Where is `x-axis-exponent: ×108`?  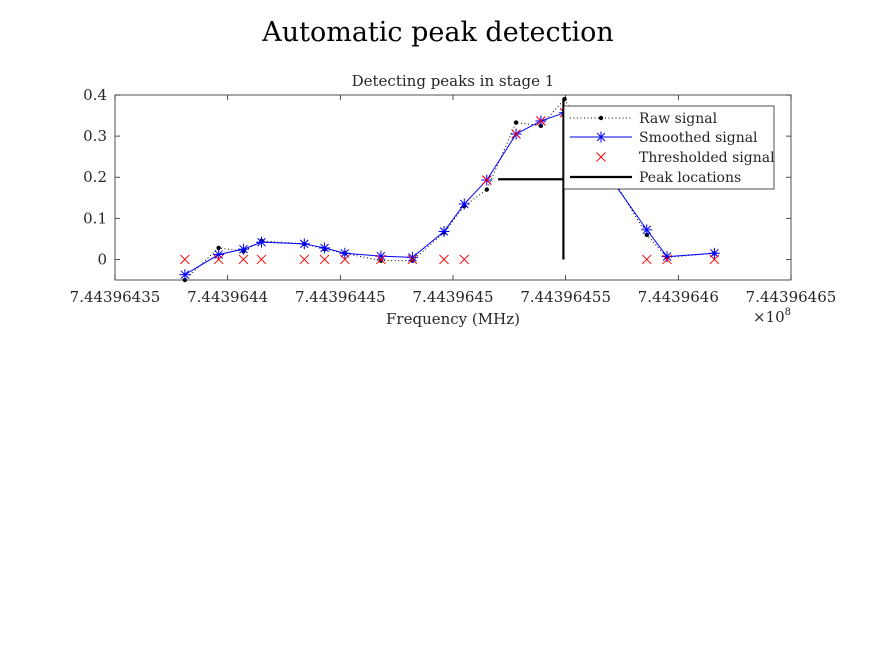 x-axis-exponent: ×108 is located at coordinates (772, 316).